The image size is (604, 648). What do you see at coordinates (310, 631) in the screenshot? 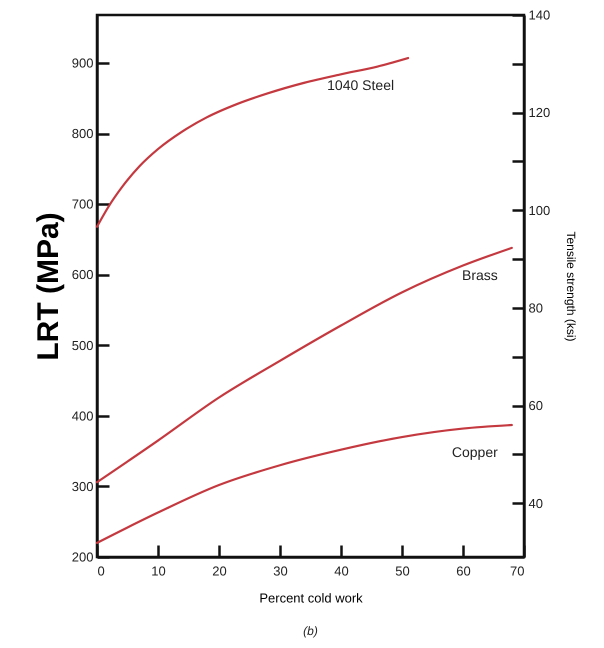
I see `text: (b)` at bounding box center [310, 631].